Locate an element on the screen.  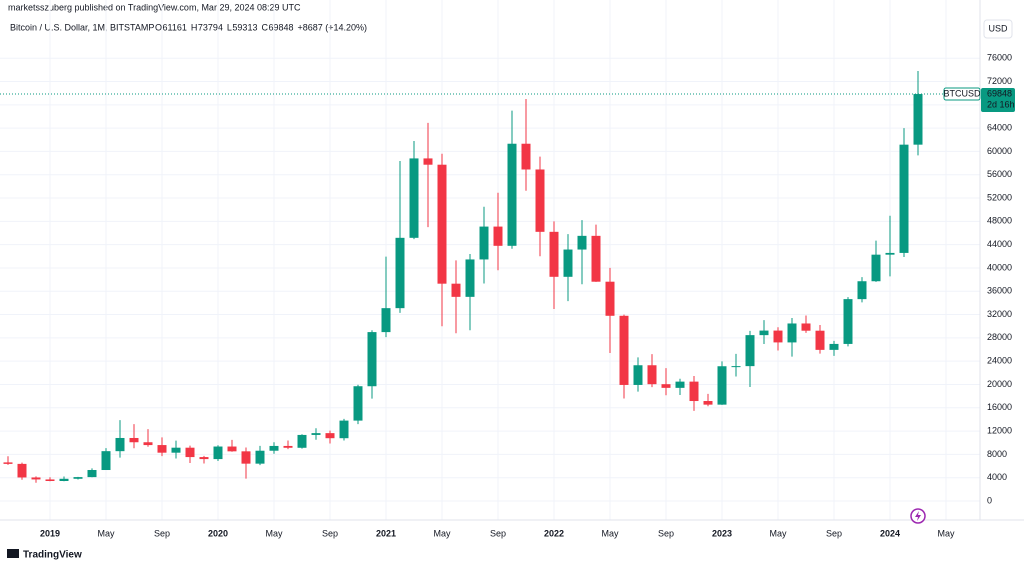
y-tick-label: 32000 is located at coordinates (999, 314).